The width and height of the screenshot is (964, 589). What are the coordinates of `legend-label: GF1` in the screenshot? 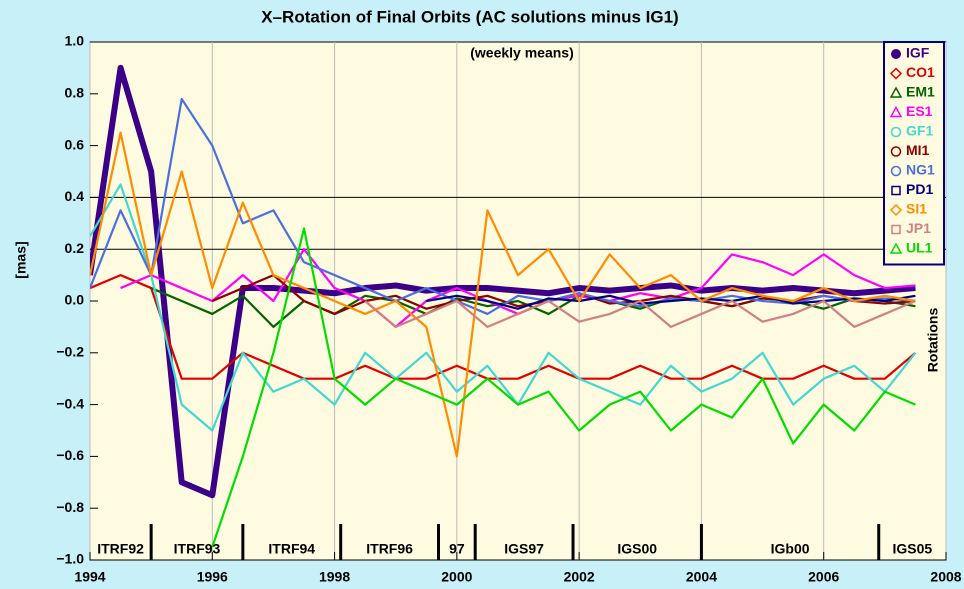 It's located at (919, 131).